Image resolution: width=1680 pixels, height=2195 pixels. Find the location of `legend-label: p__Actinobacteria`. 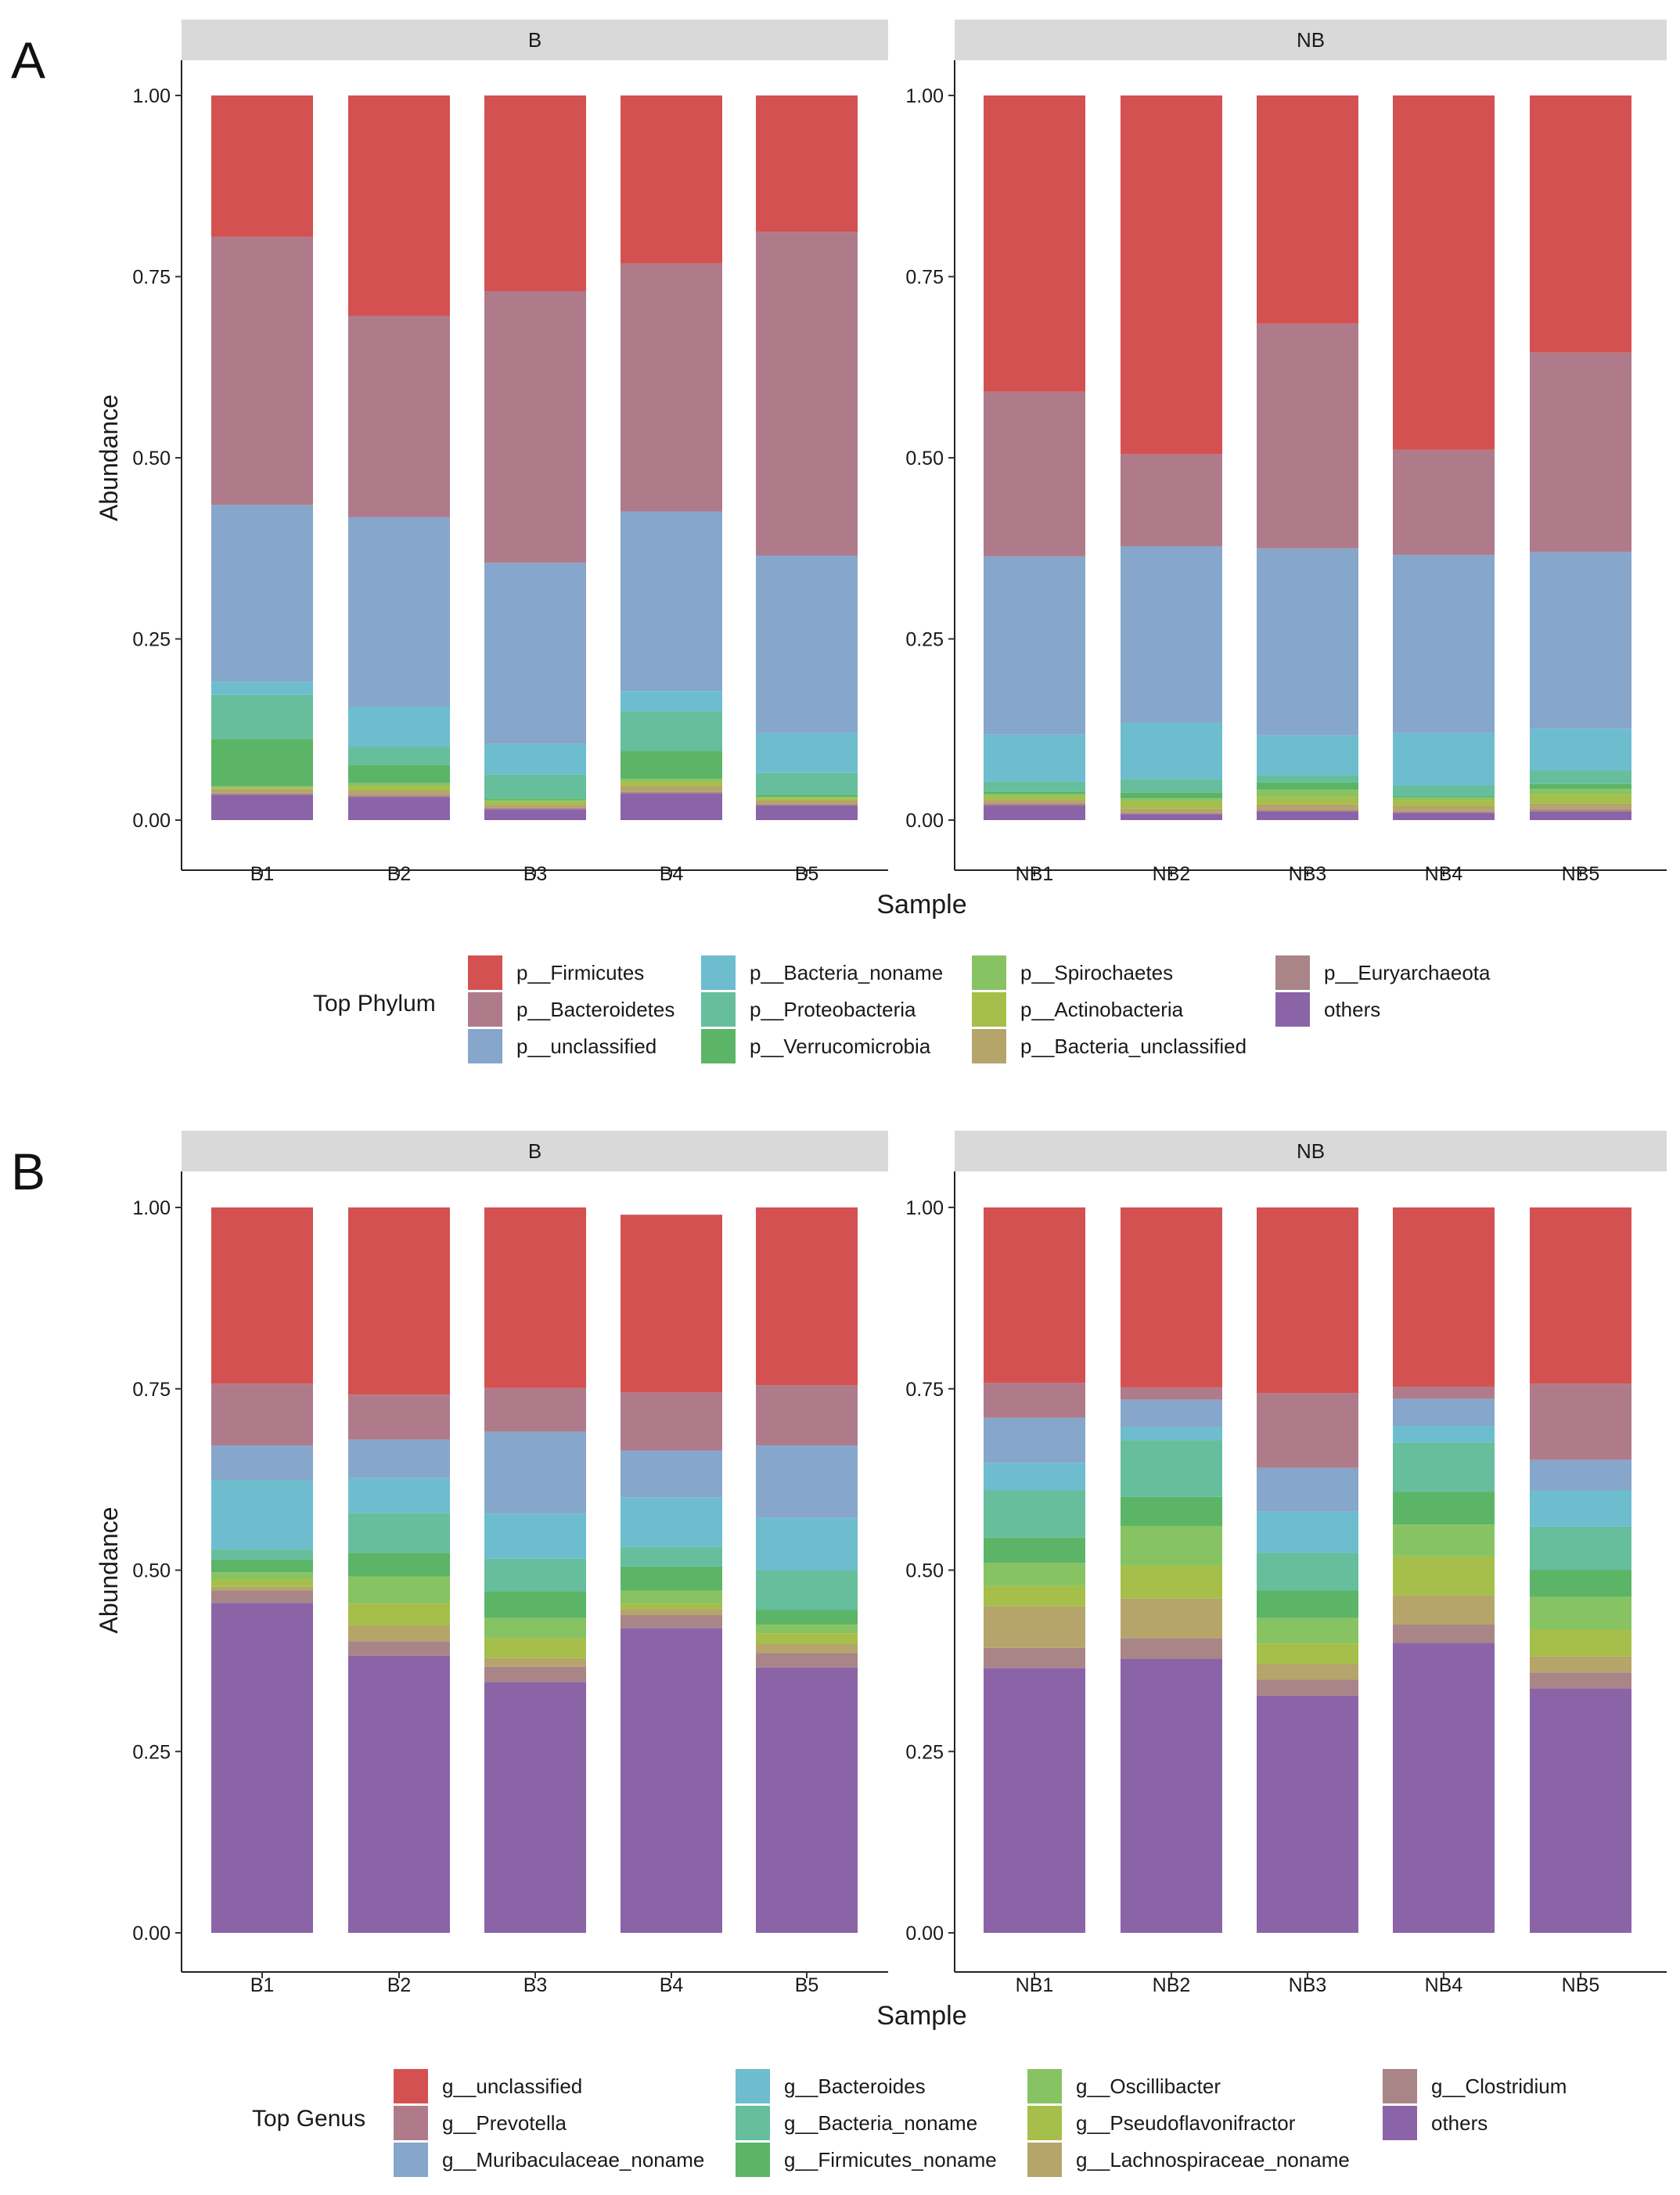

legend-label: p__Actinobacteria is located at coordinates (1102, 1009).